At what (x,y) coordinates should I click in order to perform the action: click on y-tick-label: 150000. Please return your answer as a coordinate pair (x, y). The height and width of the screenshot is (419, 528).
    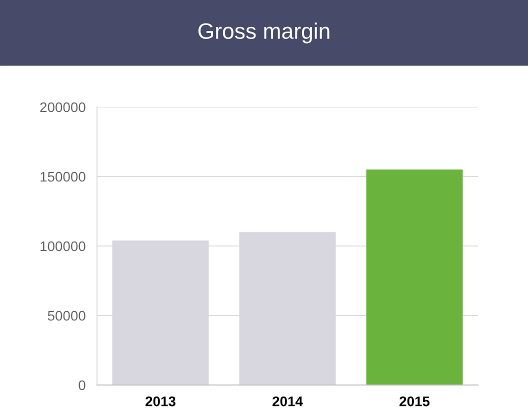
    Looking at the image, I should click on (63, 177).